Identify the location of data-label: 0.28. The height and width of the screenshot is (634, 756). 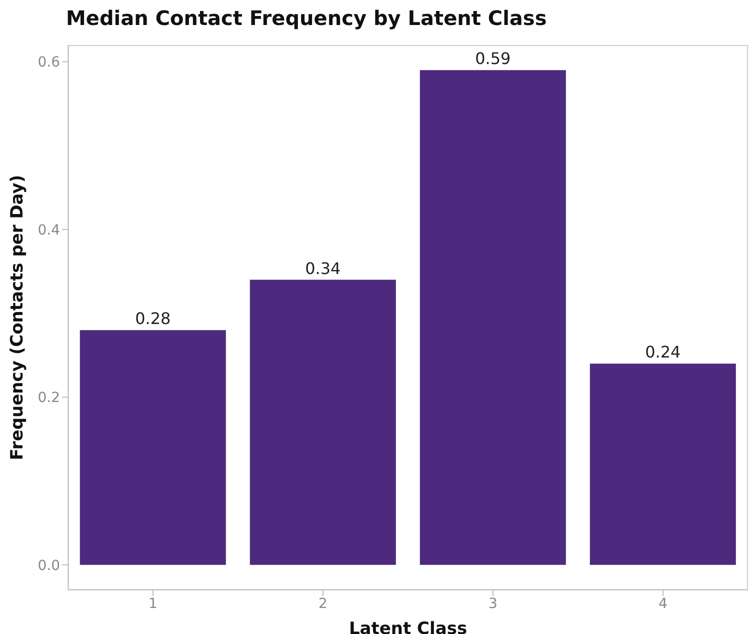
(153, 318).